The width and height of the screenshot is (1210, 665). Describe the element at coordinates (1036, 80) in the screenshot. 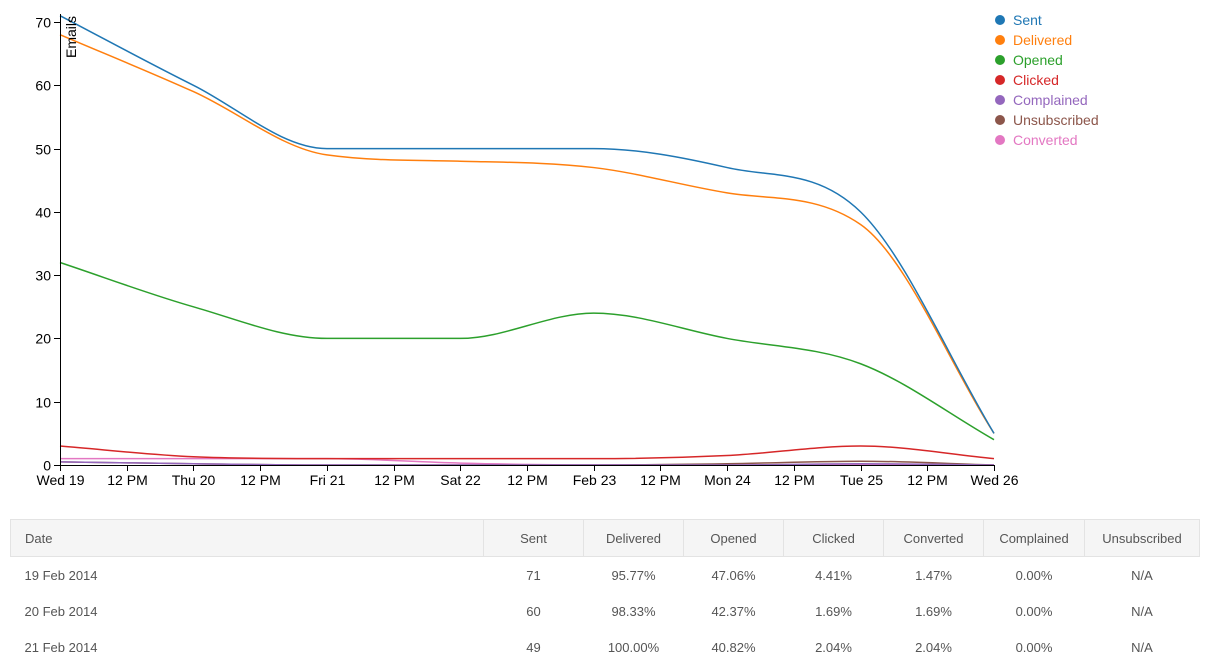

I see `legend-label: Clicked` at that location.